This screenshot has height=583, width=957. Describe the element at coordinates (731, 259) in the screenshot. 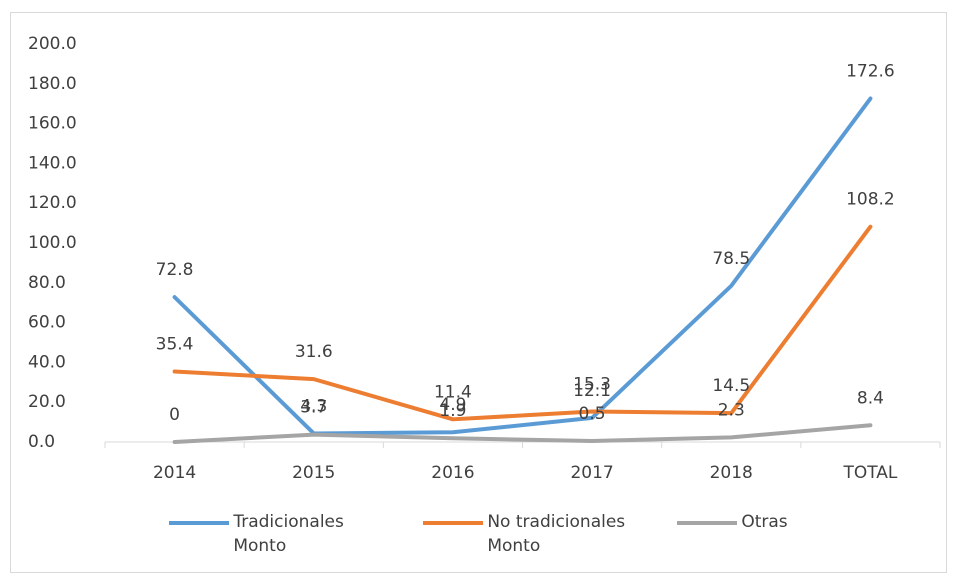

I see `data-label: 78.5` at that location.